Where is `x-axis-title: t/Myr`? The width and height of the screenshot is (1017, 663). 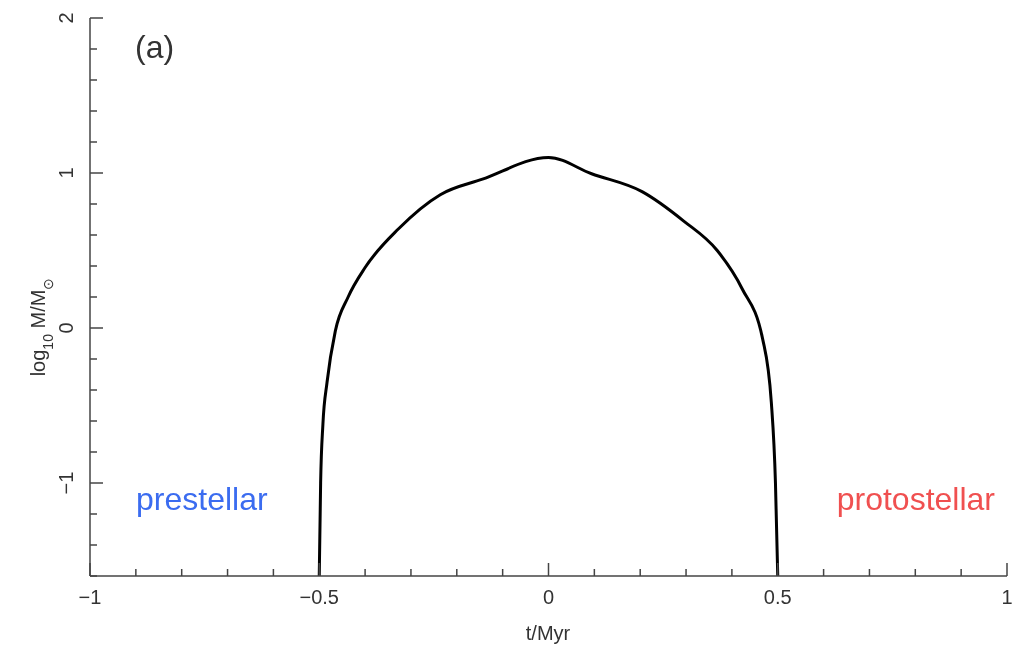 x-axis-title: t/Myr is located at coordinates (548, 633).